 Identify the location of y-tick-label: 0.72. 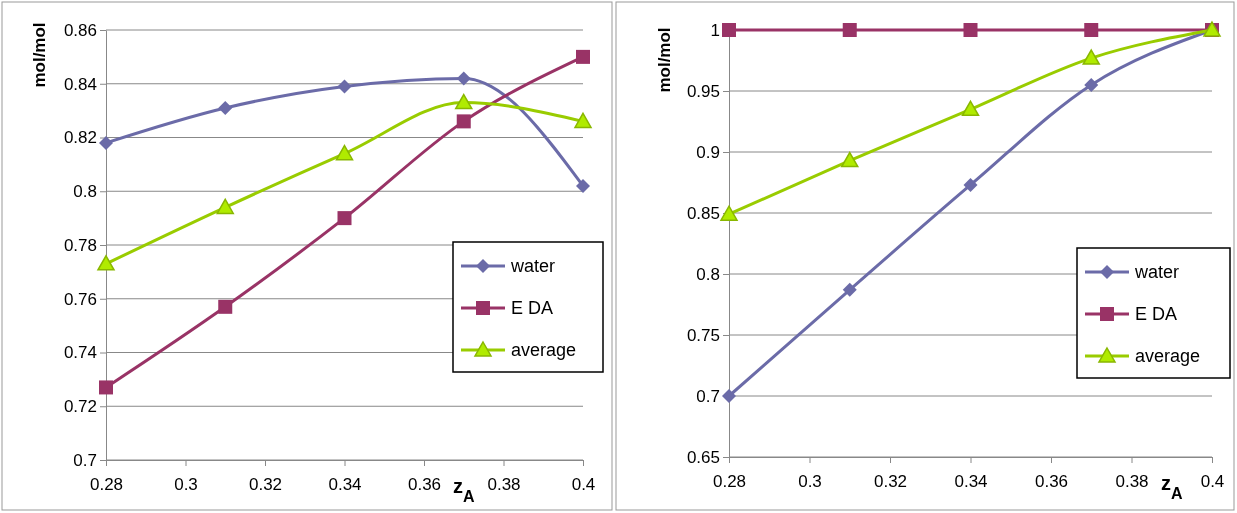
(80, 407).